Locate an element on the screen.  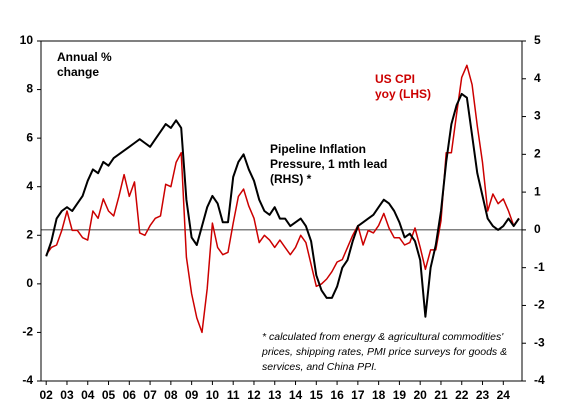
x-tick-label: 11 is located at coordinates (233, 395).